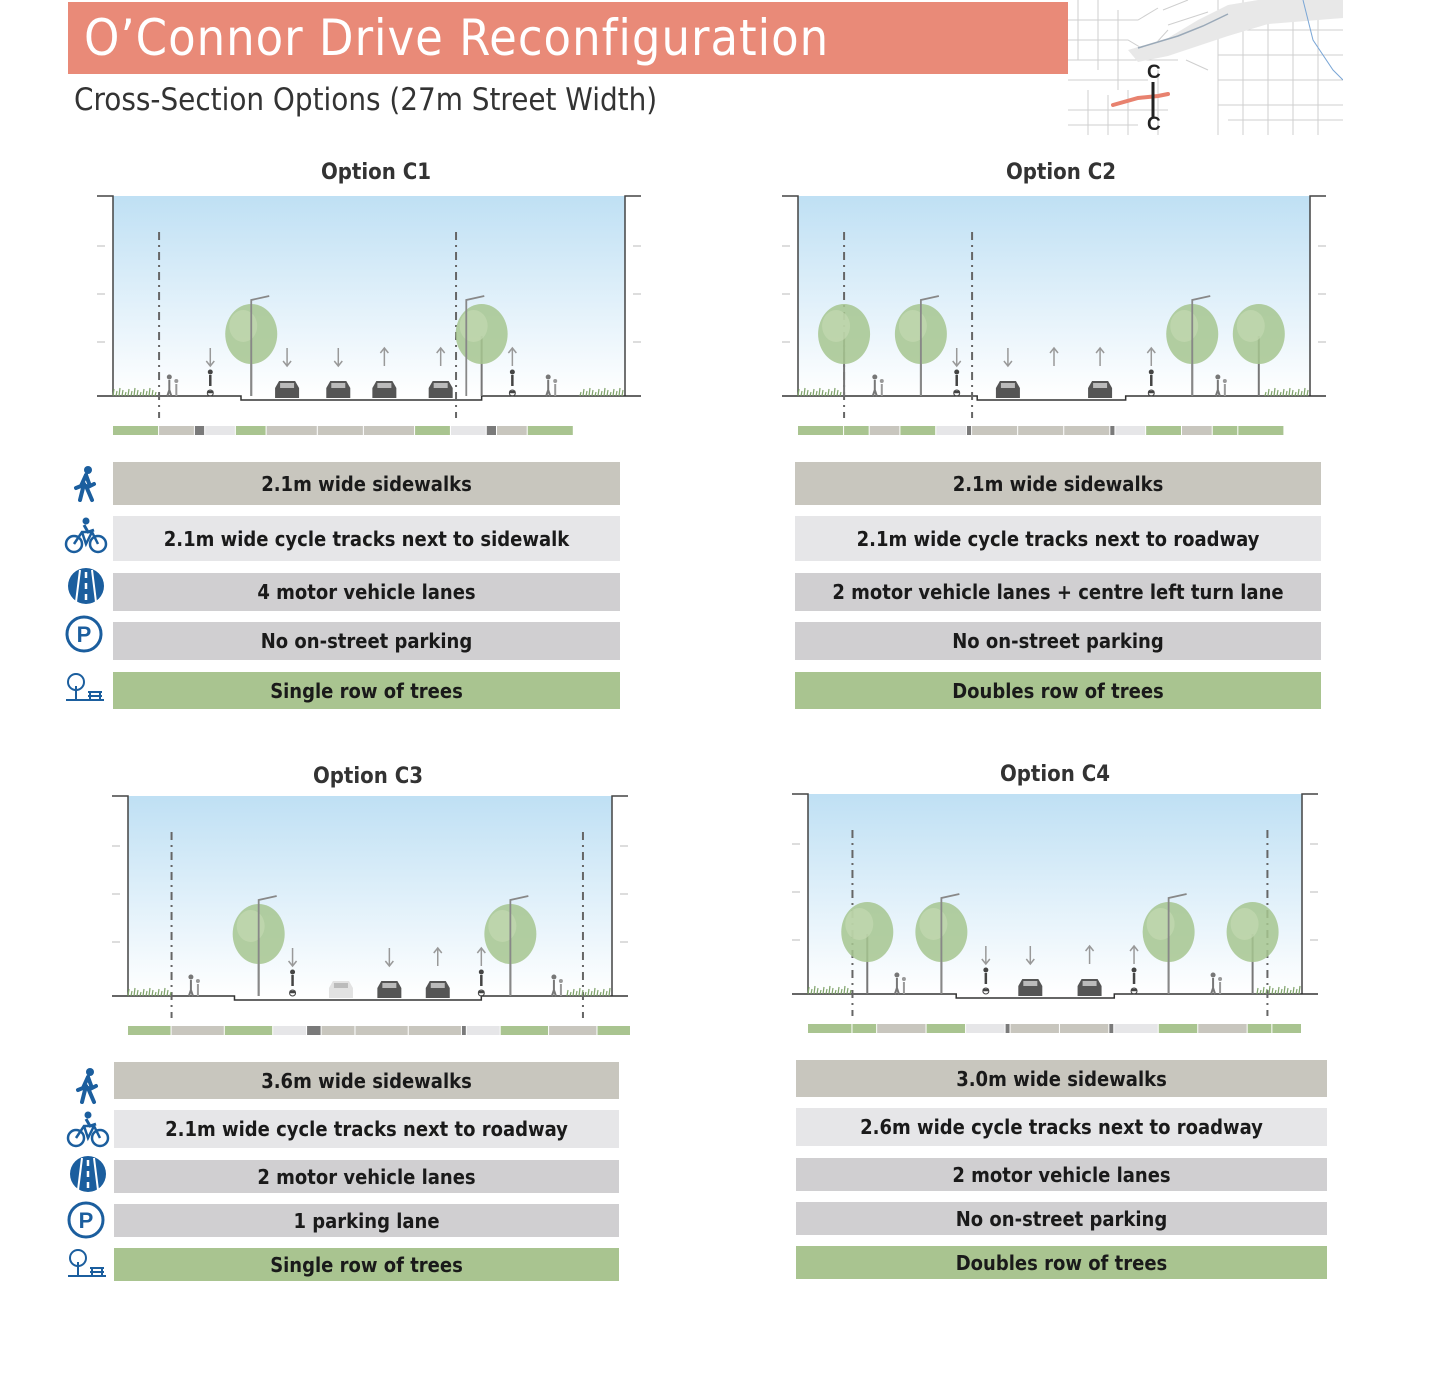  What do you see at coordinates (1205, 67) in the screenshot?
I see `key-map: C C` at bounding box center [1205, 67].